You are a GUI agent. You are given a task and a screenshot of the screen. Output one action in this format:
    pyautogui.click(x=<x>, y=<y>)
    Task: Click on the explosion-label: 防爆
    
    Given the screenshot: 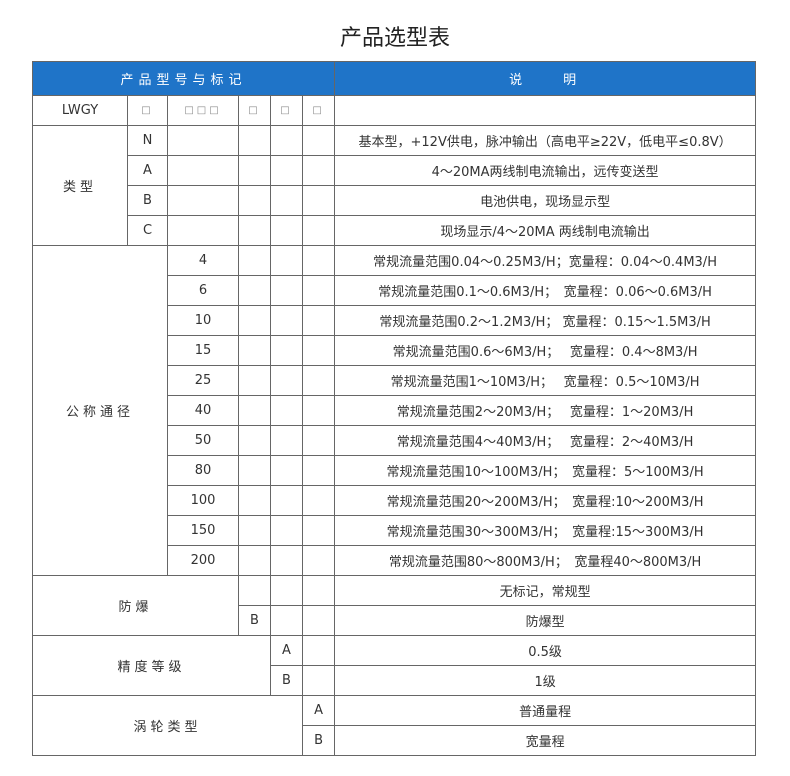 What is the action you would take?
    pyautogui.click(x=135, y=605)
    